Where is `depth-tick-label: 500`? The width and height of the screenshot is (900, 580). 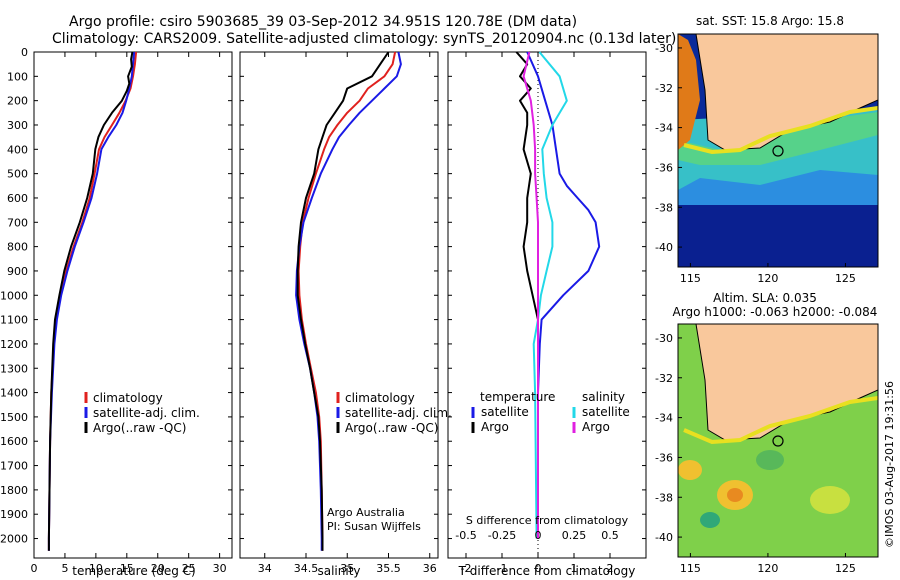
depth-tick-label: 500 is located at coordinates (17, 174).